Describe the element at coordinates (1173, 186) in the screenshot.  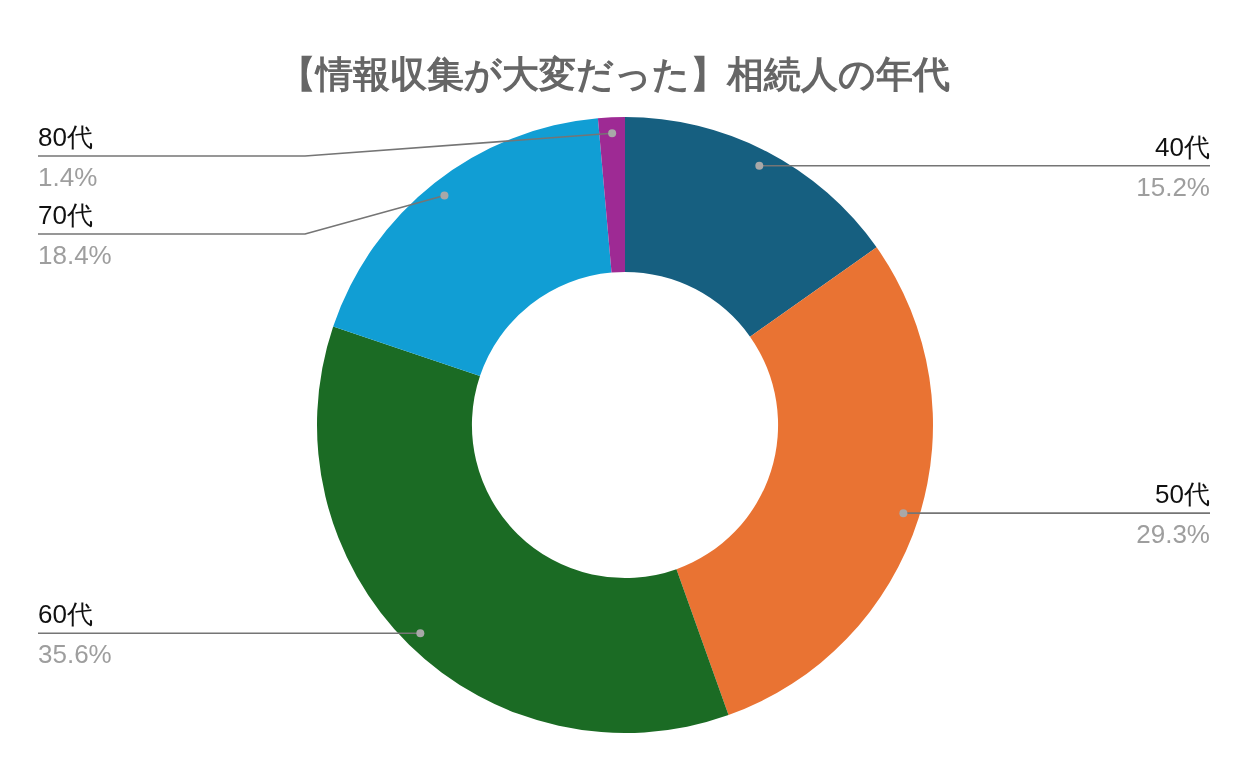
I see `data-label: 15.2%` at that location.